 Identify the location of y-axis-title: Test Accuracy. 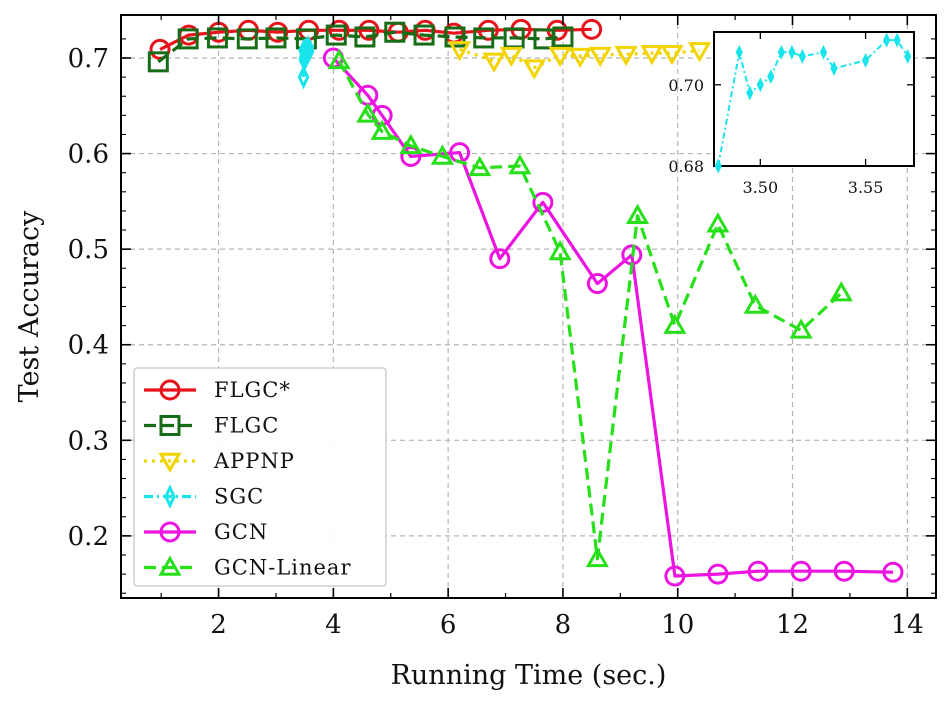
(29, 306).